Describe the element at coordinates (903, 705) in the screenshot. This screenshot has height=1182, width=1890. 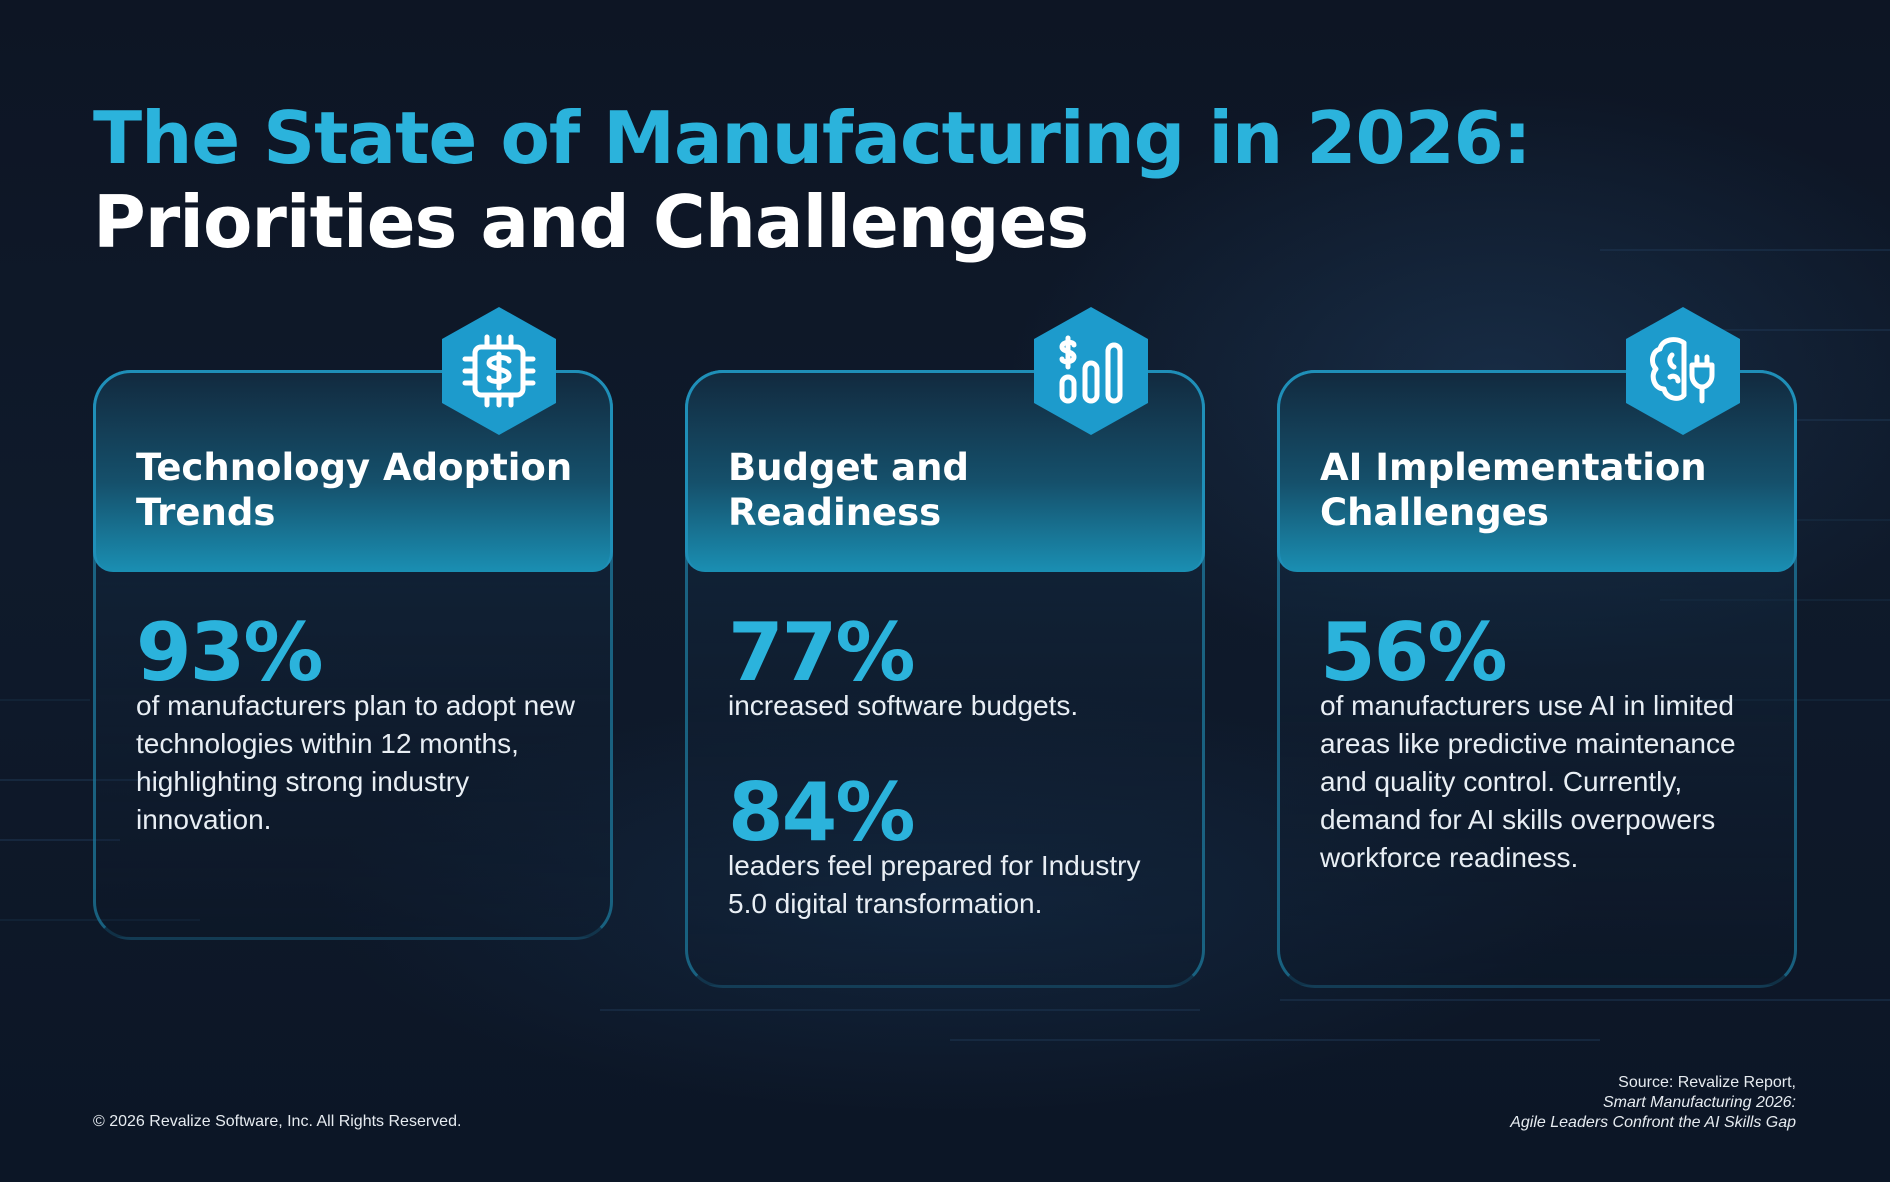
I see `stat-description: increased software budgets.` at that location.